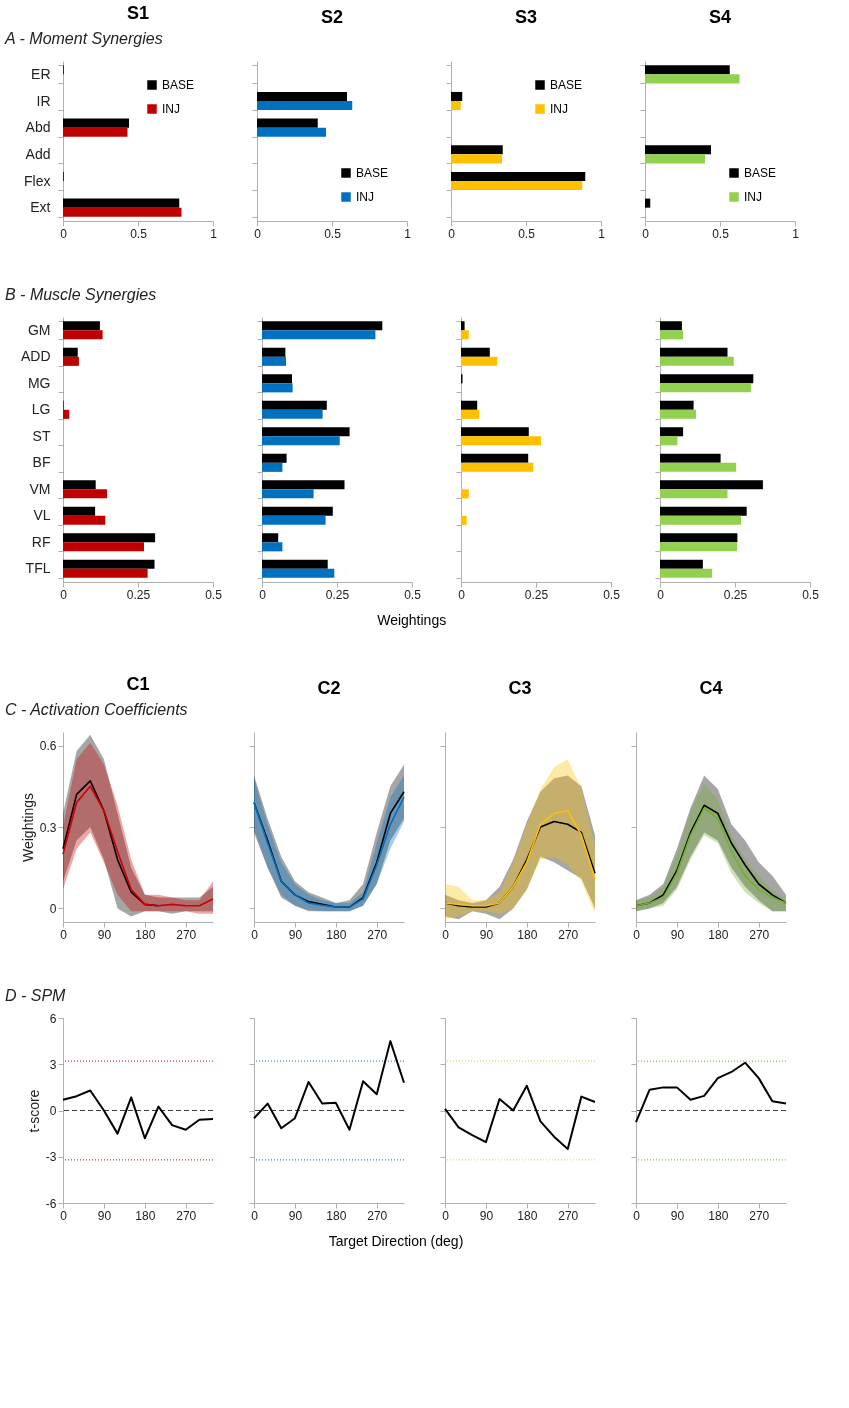  I want to click on chart-title: S2, so click(332, 17).